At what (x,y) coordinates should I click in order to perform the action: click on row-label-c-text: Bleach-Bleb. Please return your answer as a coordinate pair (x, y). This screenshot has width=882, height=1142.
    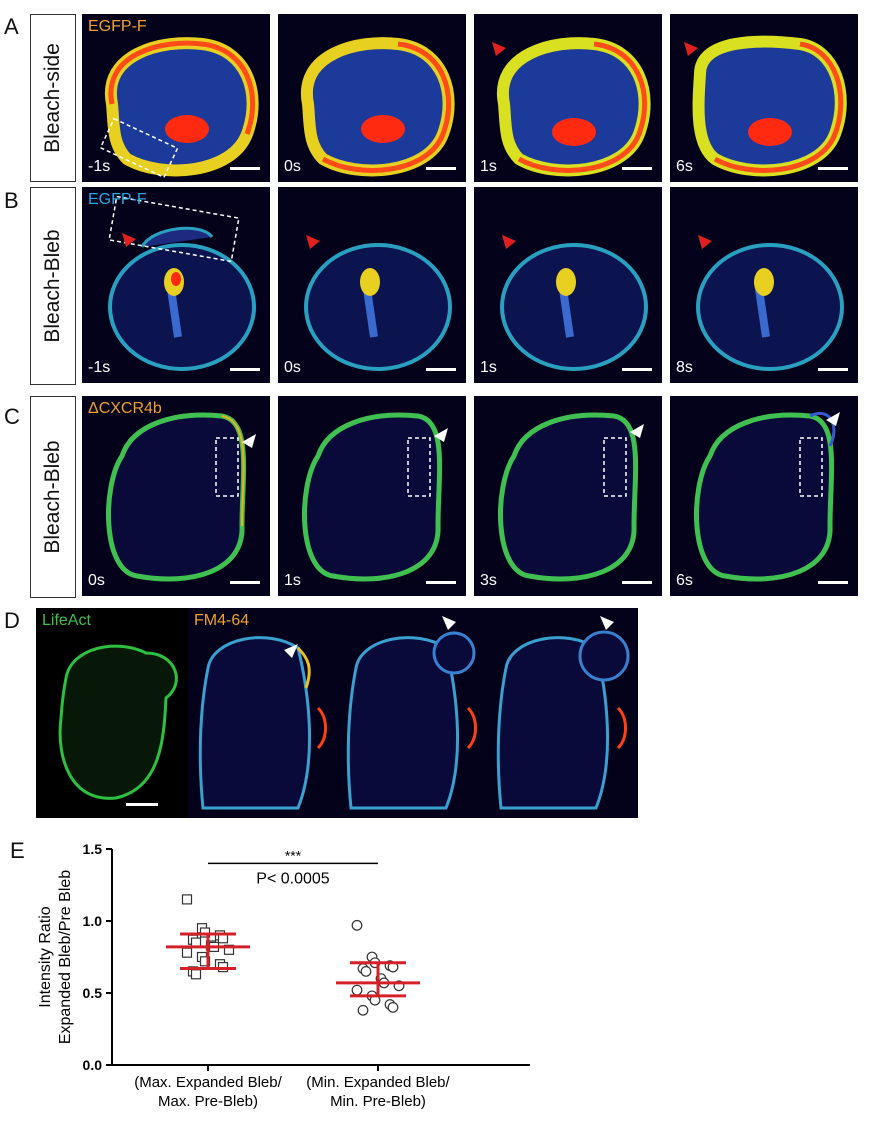
    Looking at the image, I should click on (52, 497).